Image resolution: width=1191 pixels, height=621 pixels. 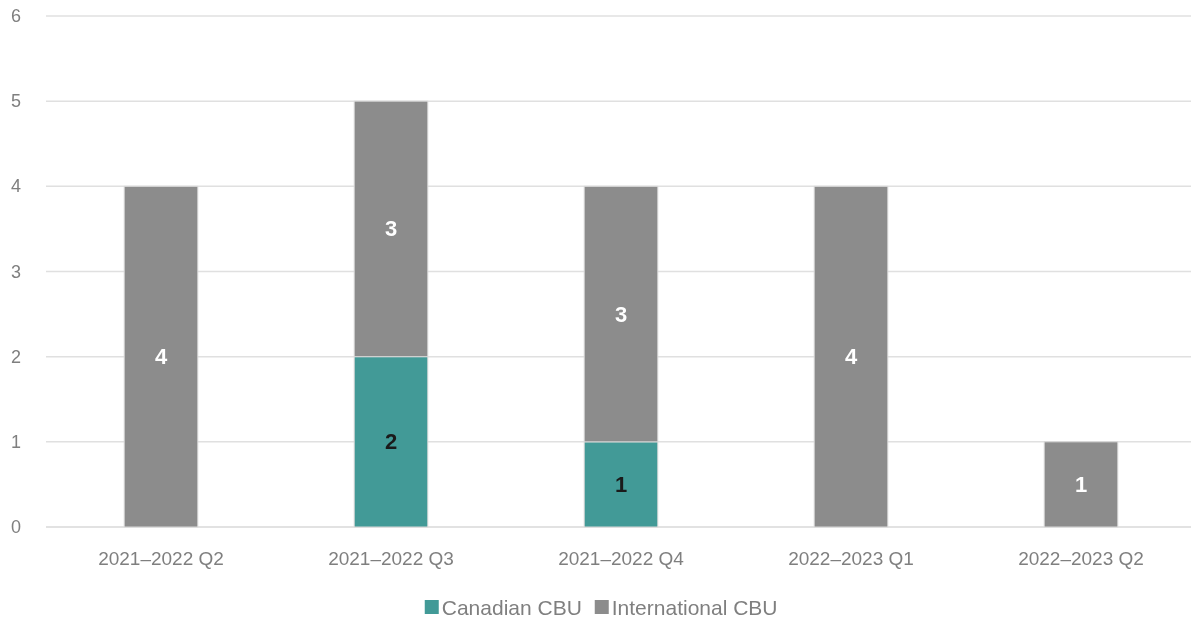 I want to click on y-tick-label: 2, so click(x=16, y=356).